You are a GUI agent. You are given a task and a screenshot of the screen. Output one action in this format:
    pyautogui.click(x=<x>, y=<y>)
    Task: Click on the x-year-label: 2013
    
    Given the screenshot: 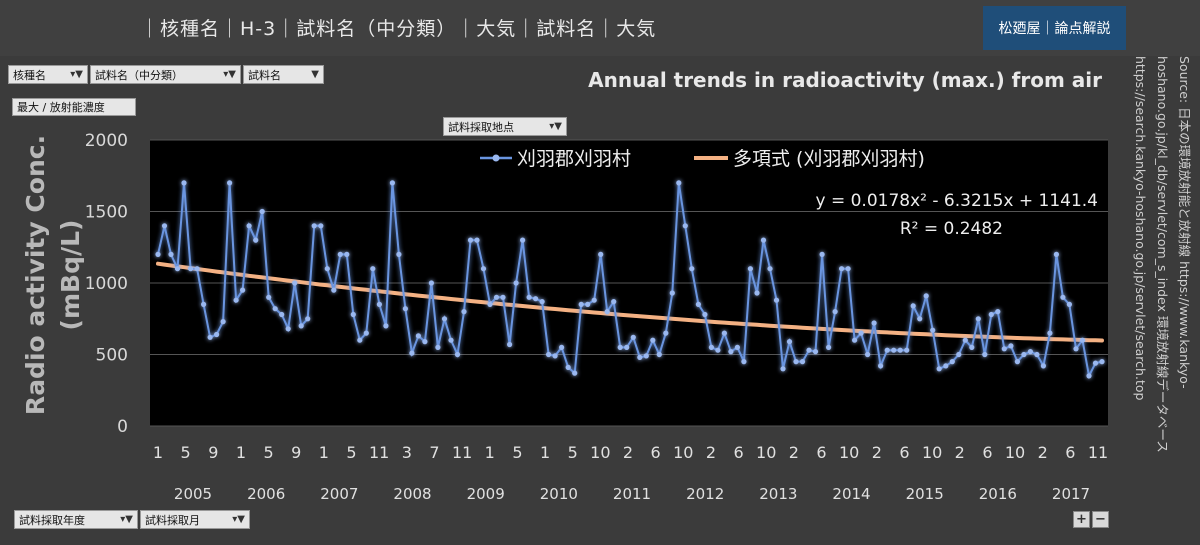 What is the action you would take?
    pyautogui.click(x=778, y=494)
    